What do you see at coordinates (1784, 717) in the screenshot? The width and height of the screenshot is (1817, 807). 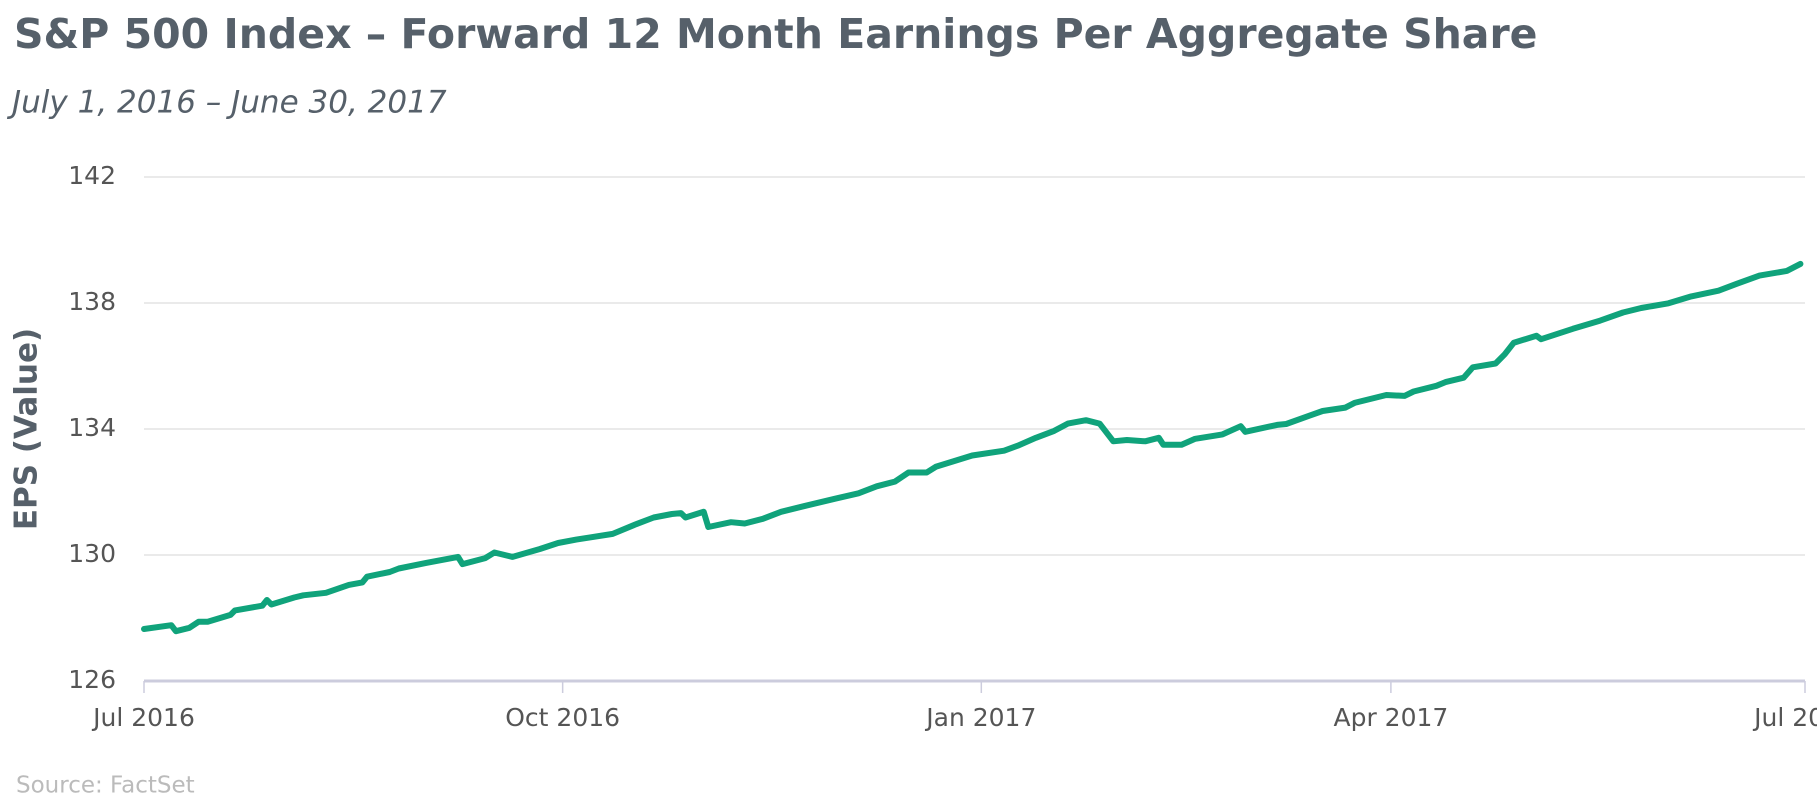 I see `x-tick-label: Jul 2017` at bounding box center [1784, 717].